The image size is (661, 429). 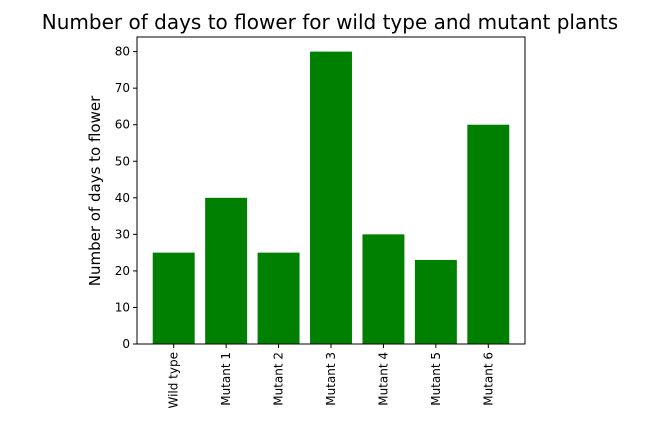 I want to click on x-tick-label: Wild type, so click(x=174, y=380).